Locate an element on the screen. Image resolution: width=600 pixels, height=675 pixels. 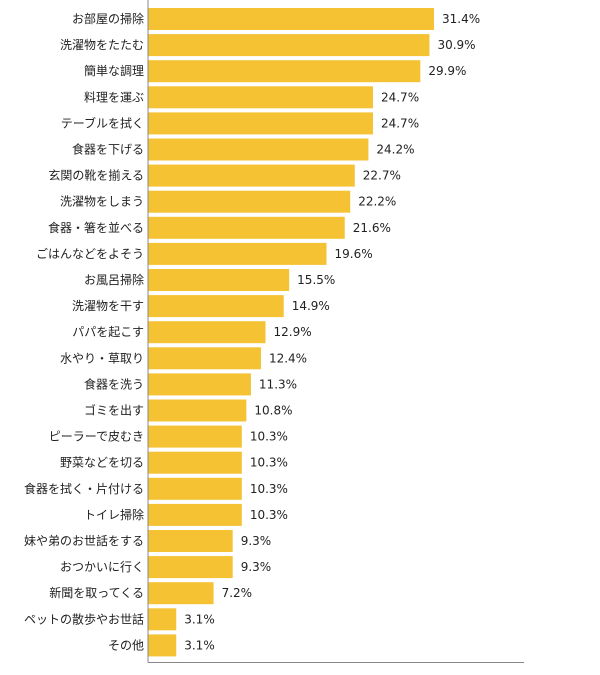
value-label: 19.6% is located at coordinates (354, 254).